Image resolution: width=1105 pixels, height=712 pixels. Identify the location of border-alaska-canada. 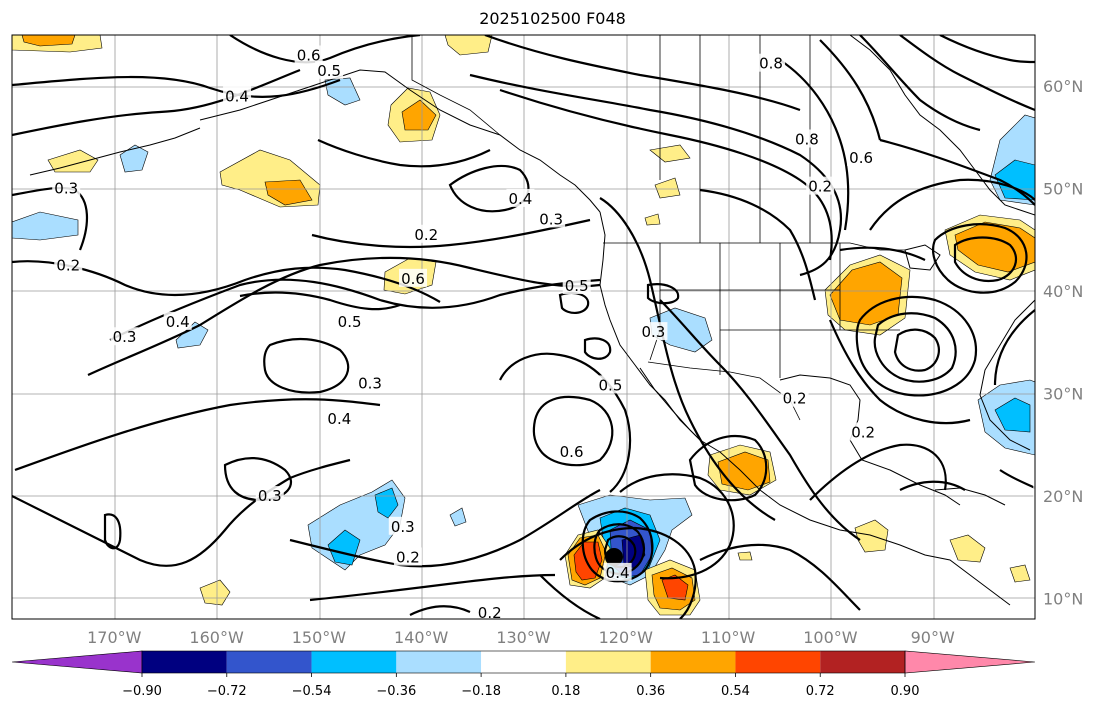
(456, 85).